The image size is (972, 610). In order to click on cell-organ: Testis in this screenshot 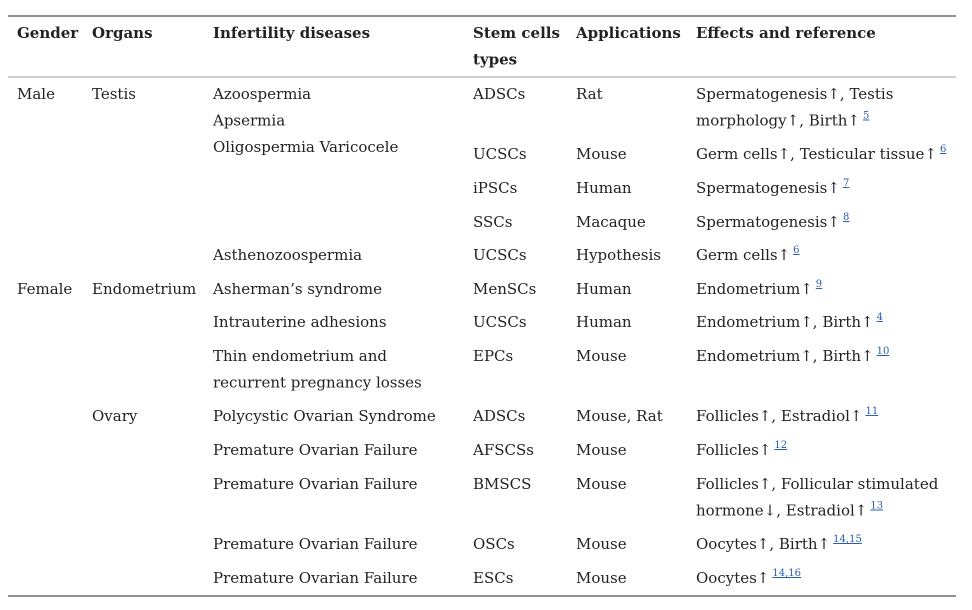, I will do `click(114, 94)`.